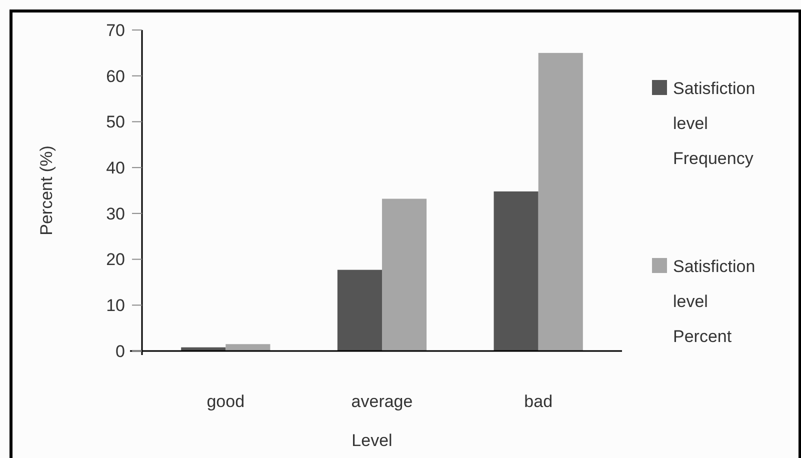 The width and height of the screenshot is (801, 458). Describe the element at coordinates (714, 123) in the screenshot. I see `legend-label: Satisfiction level Frequency` at that location.